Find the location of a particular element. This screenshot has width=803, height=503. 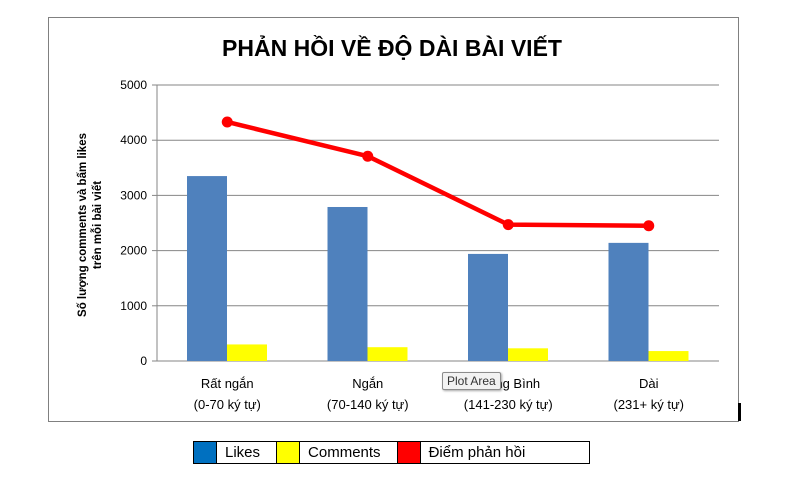

x-tick-label-2-line-2: (70-140 ký tự) is located at coordinates (368, 404).